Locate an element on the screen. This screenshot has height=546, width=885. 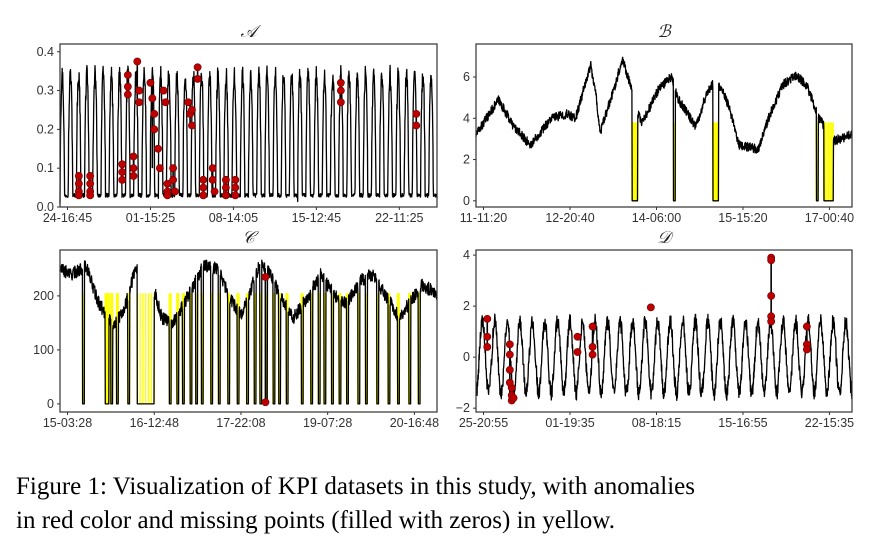
x-tick-label: 19-07:28 is located at coordinates (327, 423).